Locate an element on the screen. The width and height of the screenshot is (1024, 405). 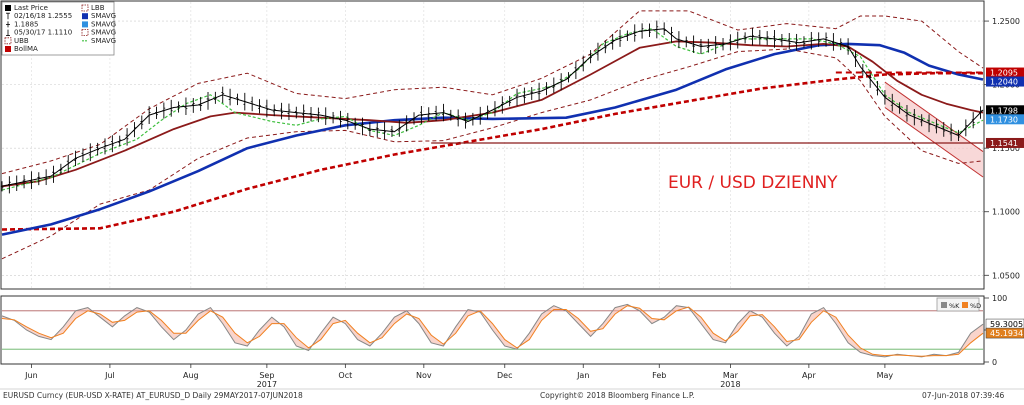
stochastic-tag is located at coordinates (1004, 333).